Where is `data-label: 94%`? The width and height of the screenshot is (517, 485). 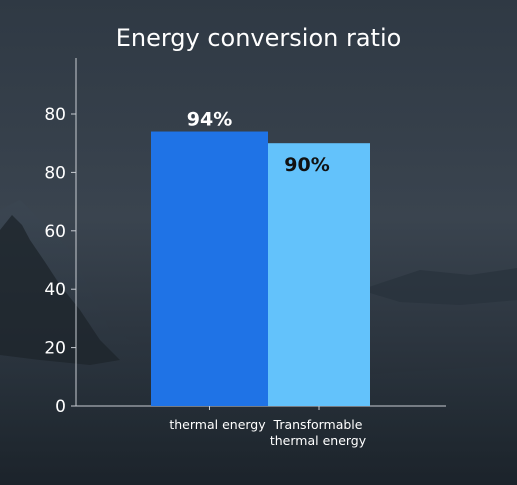
data-label: 94% is located at coordinates (209, 120).